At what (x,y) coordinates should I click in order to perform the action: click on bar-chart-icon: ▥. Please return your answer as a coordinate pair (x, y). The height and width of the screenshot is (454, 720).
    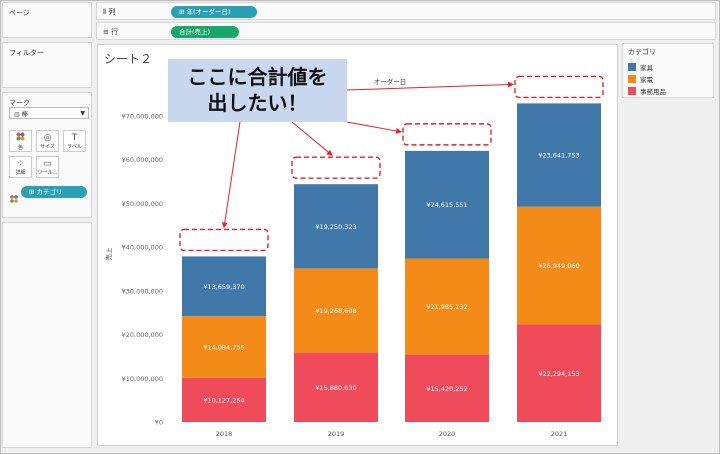
    Looking at the image, I should click on (18, 114).